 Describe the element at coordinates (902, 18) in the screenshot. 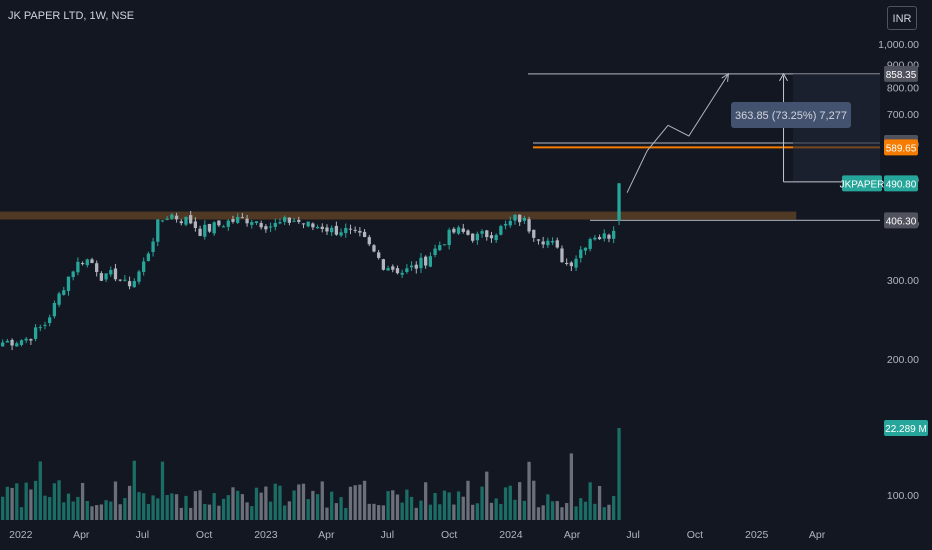

I see `currency-button: INR` at that location.